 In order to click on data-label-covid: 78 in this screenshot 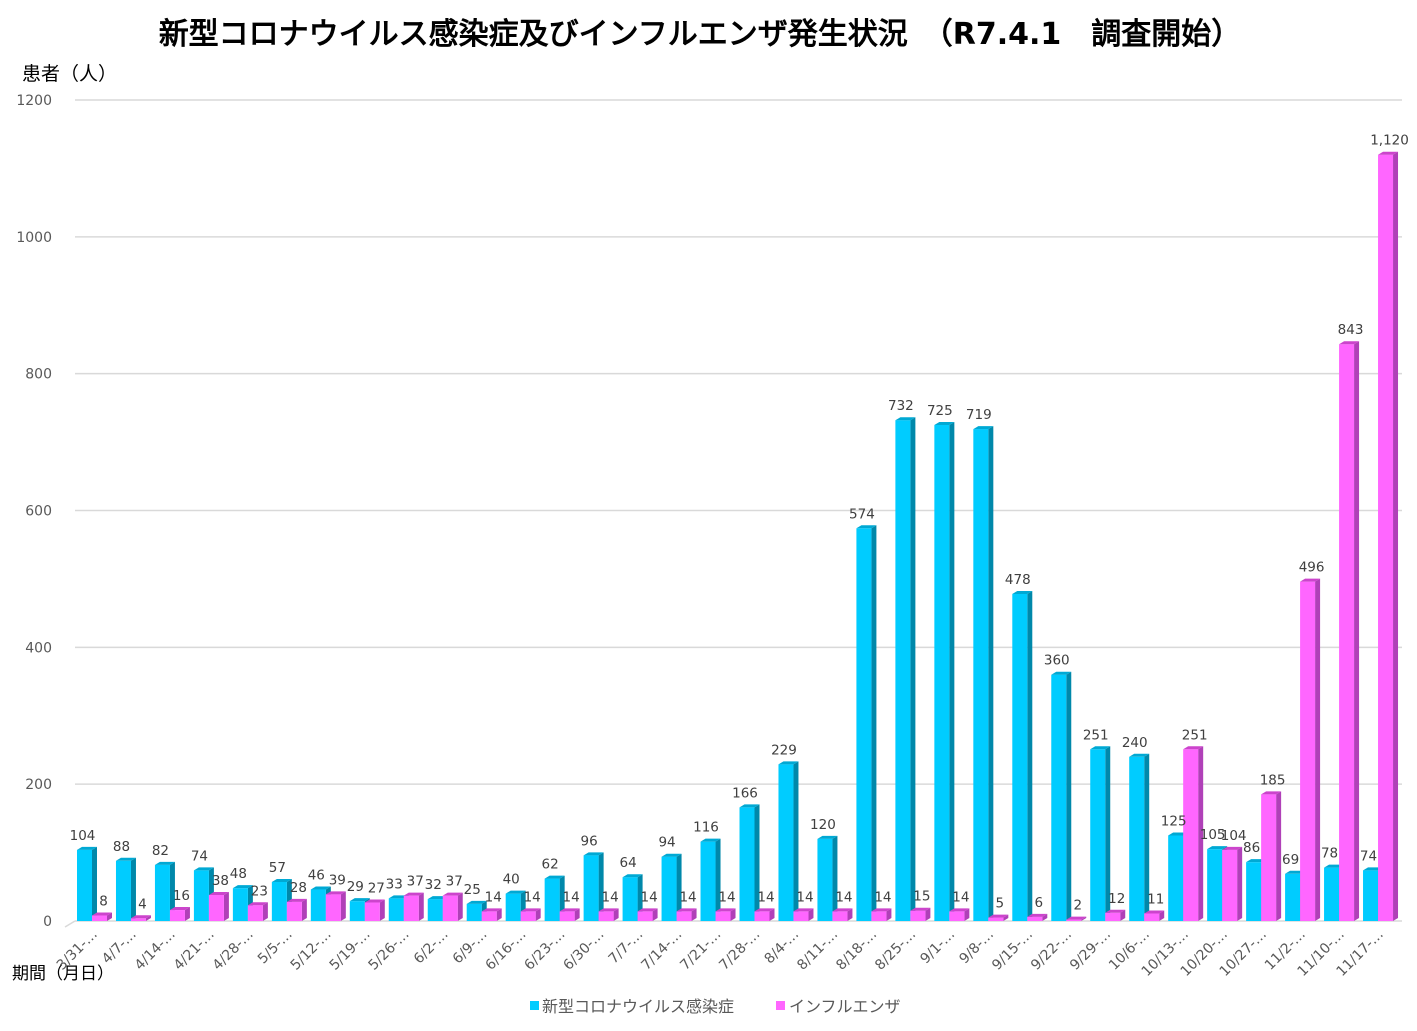, I will do `click(1329, 854)`.